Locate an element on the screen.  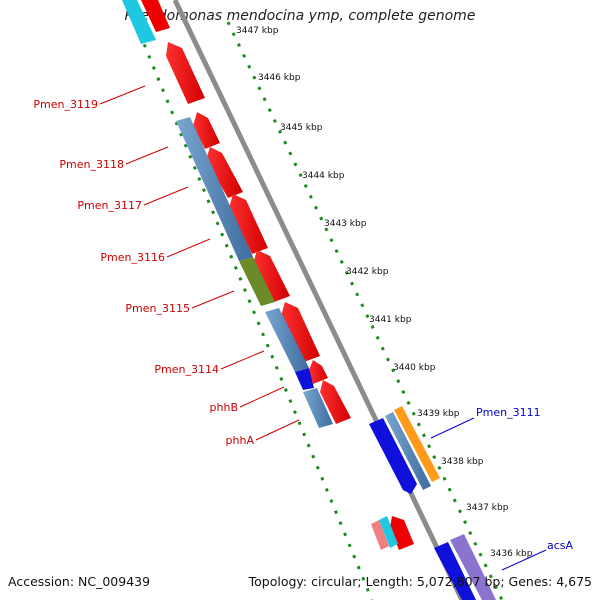
tick-label: 3436 kbp is located at coordinates (511, 554).